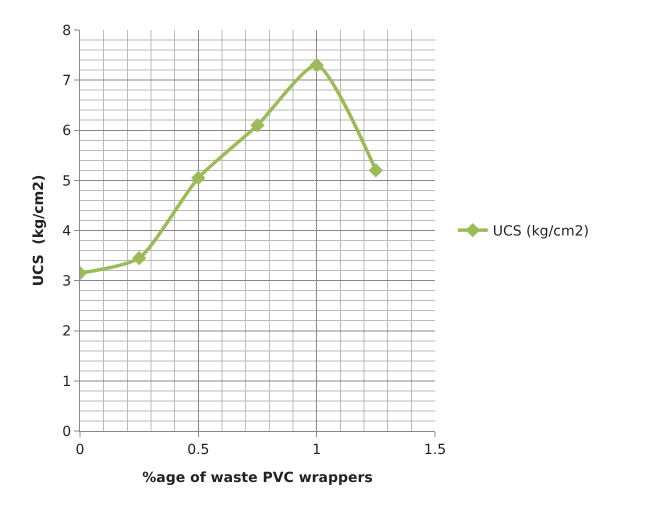 This screenshot has height=516, width=665. I want to click on y-tick-label: 2, so click(67, 332).